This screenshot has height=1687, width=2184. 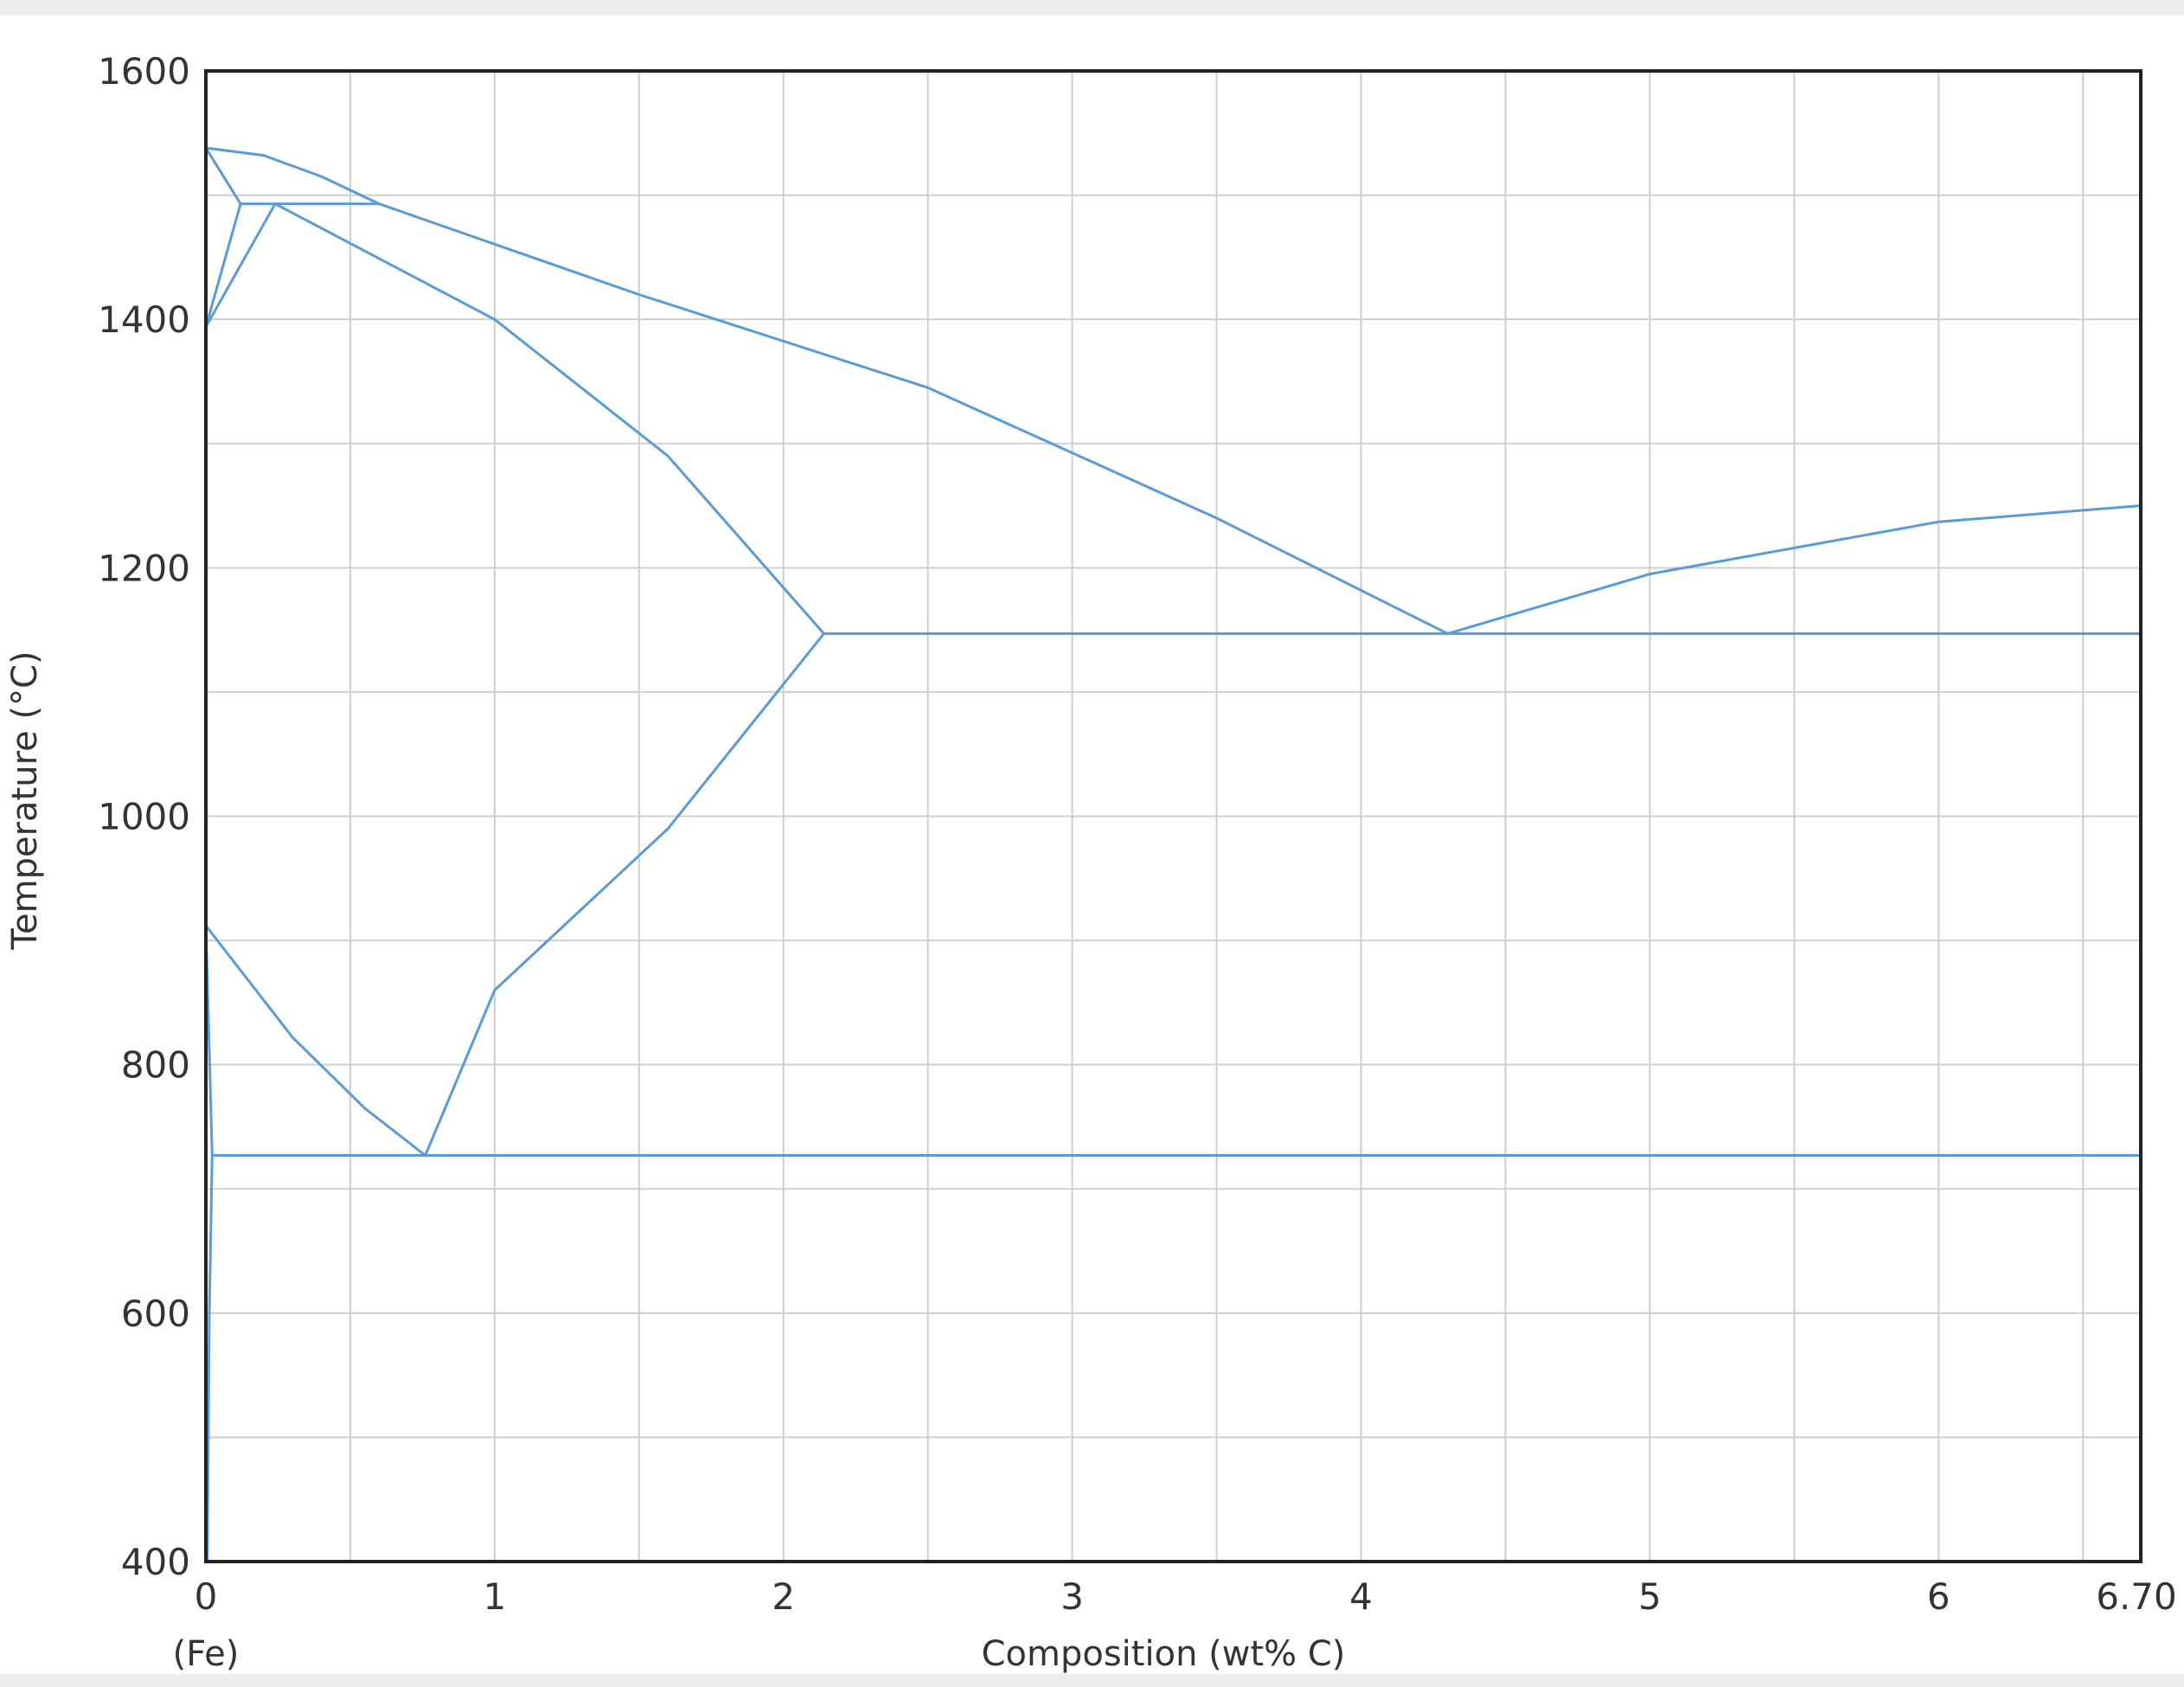 I want to click on y-tick-label: 1600, so click(x=144, y=71).